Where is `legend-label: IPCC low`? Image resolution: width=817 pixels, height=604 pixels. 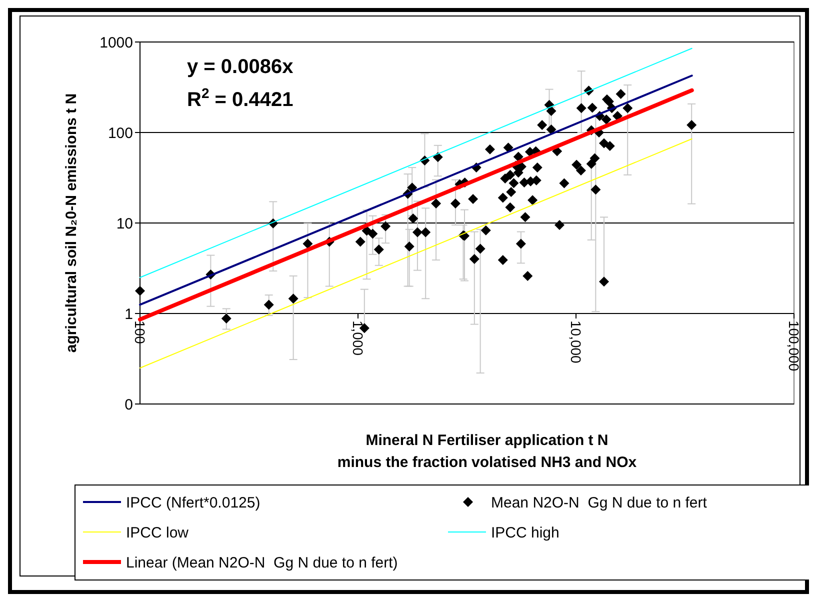
legend-label: IPCC low is located at coordinates (157, 533).